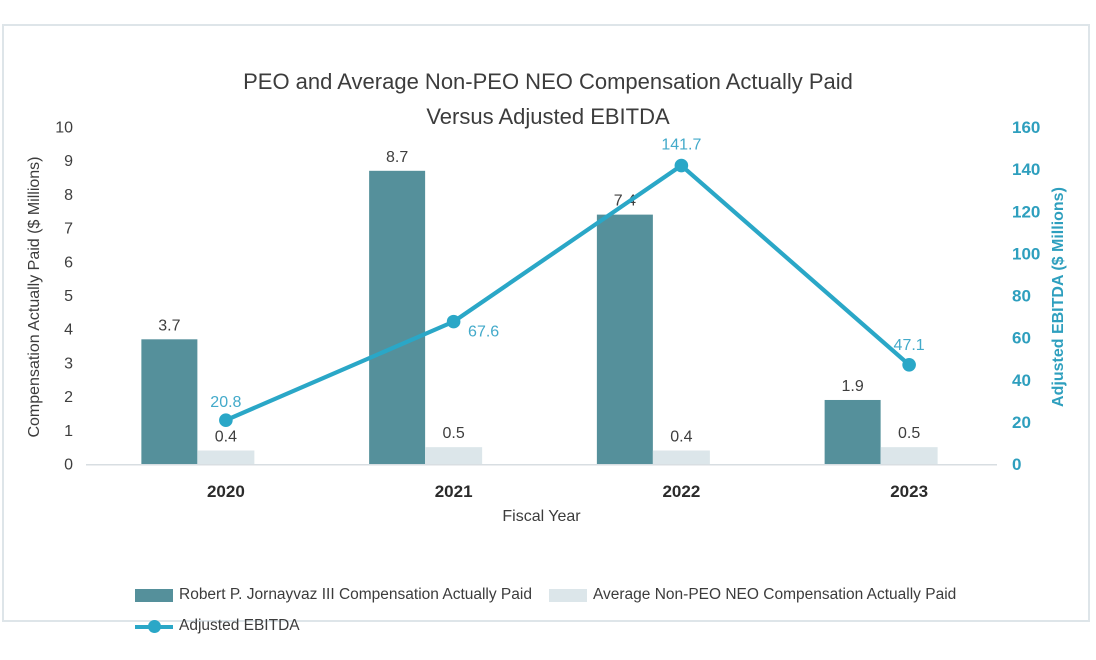 Image resolution: width=1096 pixels, height=660 pixels. What do you see at coordinates (625, 201) in the screenshot?
I see `bar-value-label: 7.4` at bounding box center [625, 201].